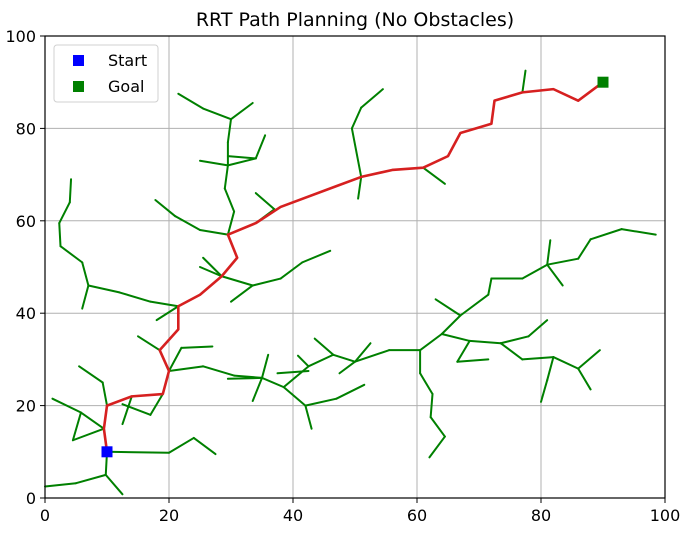 This screenshot has height=539, width=694. I want to click on y-tick-label: 40, so click(26, 313).